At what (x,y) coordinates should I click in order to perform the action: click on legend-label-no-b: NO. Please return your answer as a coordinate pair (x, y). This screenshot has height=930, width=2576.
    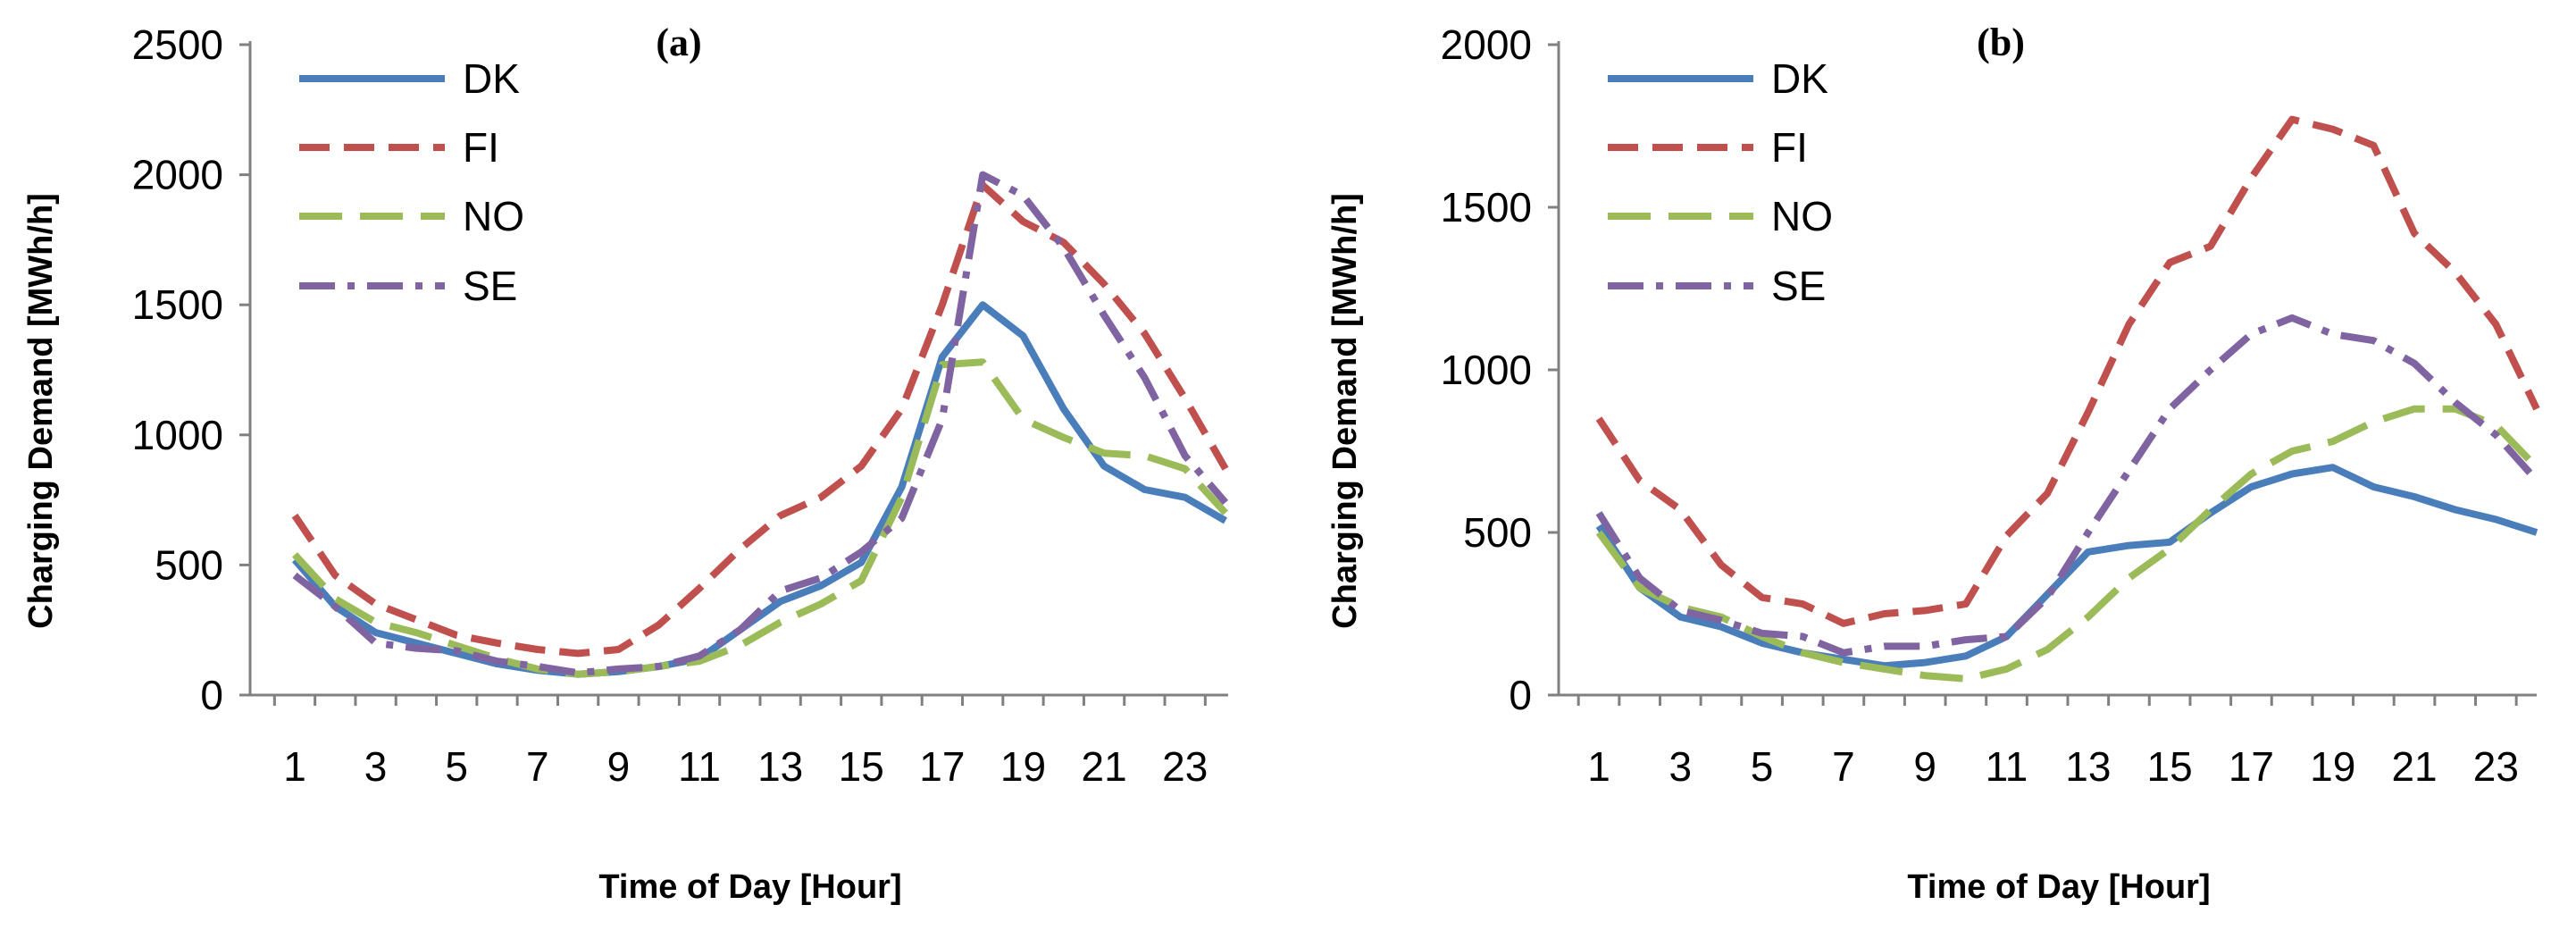
    Looking at the image, I should click on (1802, 216).